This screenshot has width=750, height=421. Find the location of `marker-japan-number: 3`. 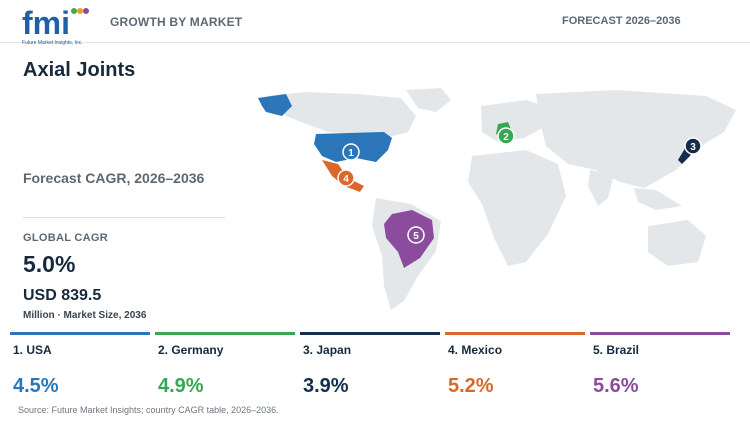

marker-japan-number: 3 is located at coordinates (693, 147).